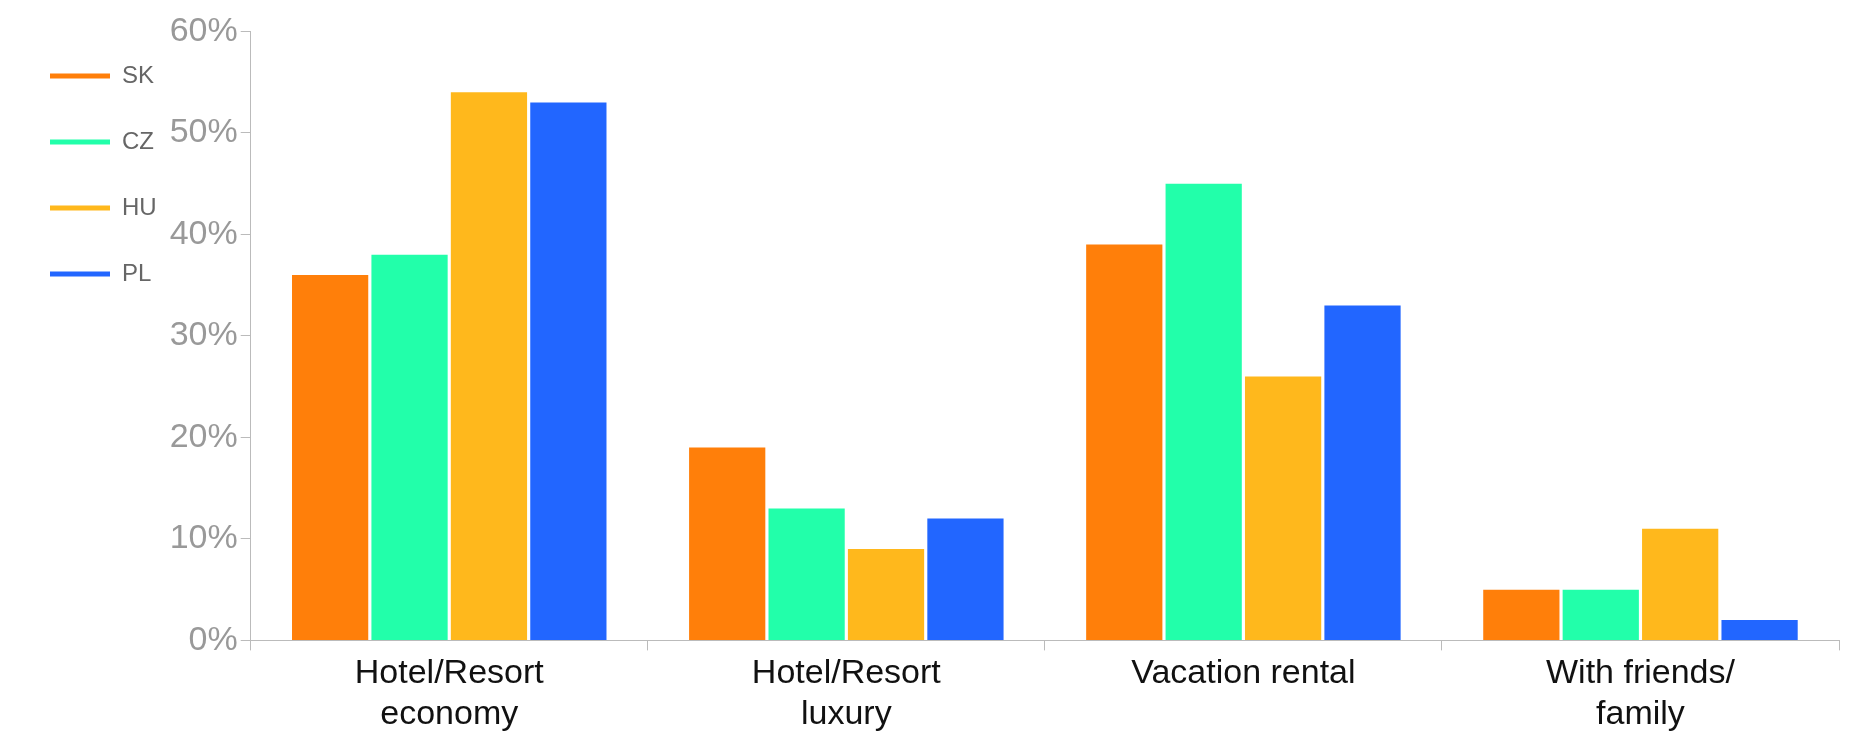 This screenshot has width=1857, height=746. Describe the element at coordinates (203, 536) in the screenshot. I see `y-tick-label: 10%` at that location.